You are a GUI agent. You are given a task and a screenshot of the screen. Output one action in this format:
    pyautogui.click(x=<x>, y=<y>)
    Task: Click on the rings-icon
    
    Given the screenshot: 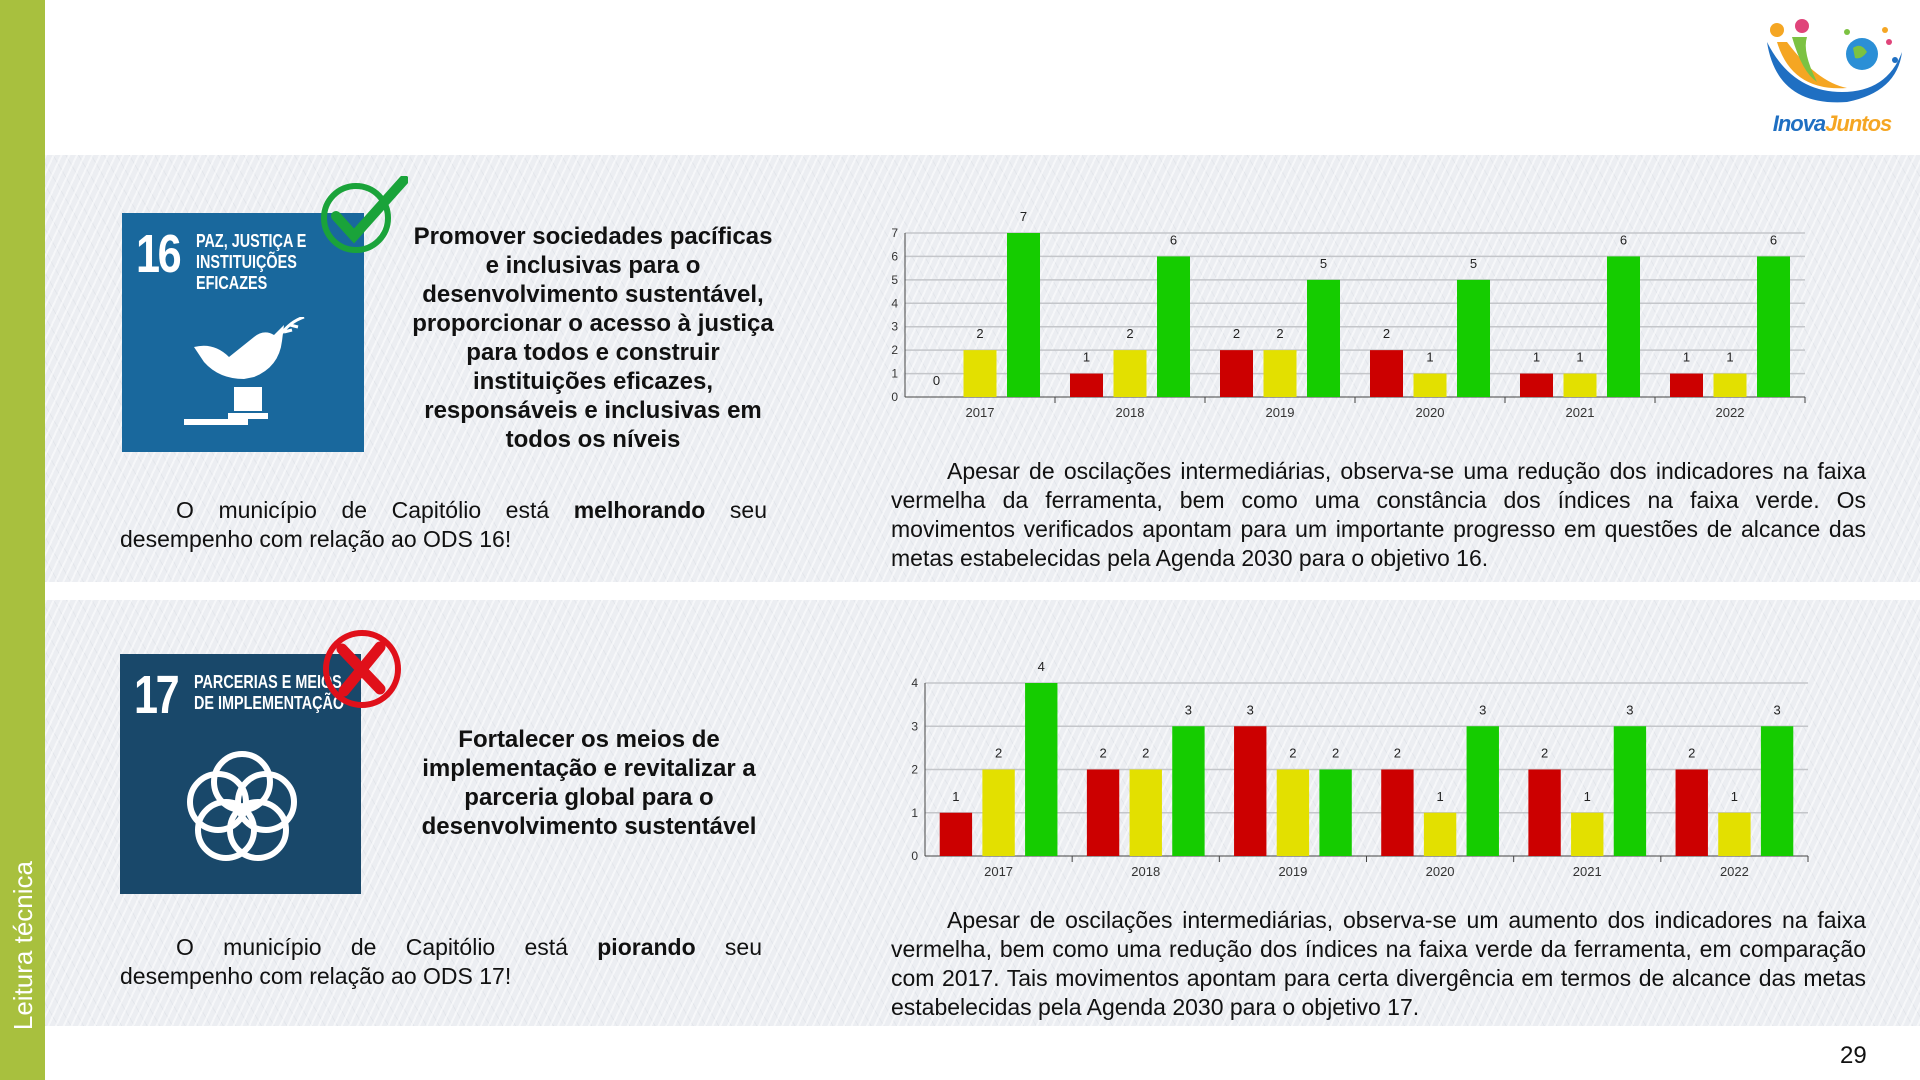 What is the action you would take?
    pyautogui.click(x=242, y=806)
    